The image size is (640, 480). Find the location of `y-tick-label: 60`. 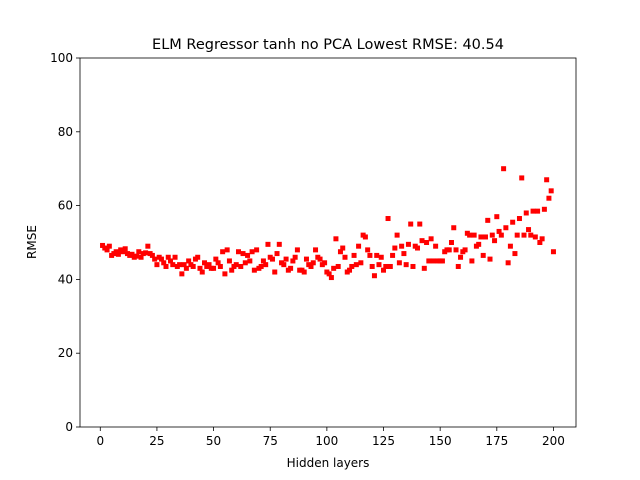

y-tick-label: 60 is located at coordinates (65, 206).